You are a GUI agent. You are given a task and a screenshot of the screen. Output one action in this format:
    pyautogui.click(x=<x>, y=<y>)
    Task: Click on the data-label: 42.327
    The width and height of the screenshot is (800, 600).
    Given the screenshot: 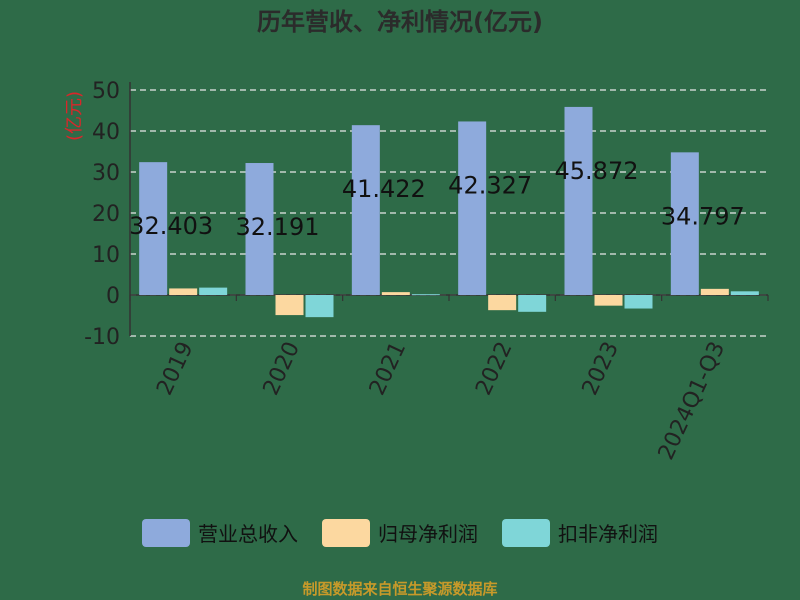 What is the action you would take?
    pyautogui.click(x=490, y=185)
    